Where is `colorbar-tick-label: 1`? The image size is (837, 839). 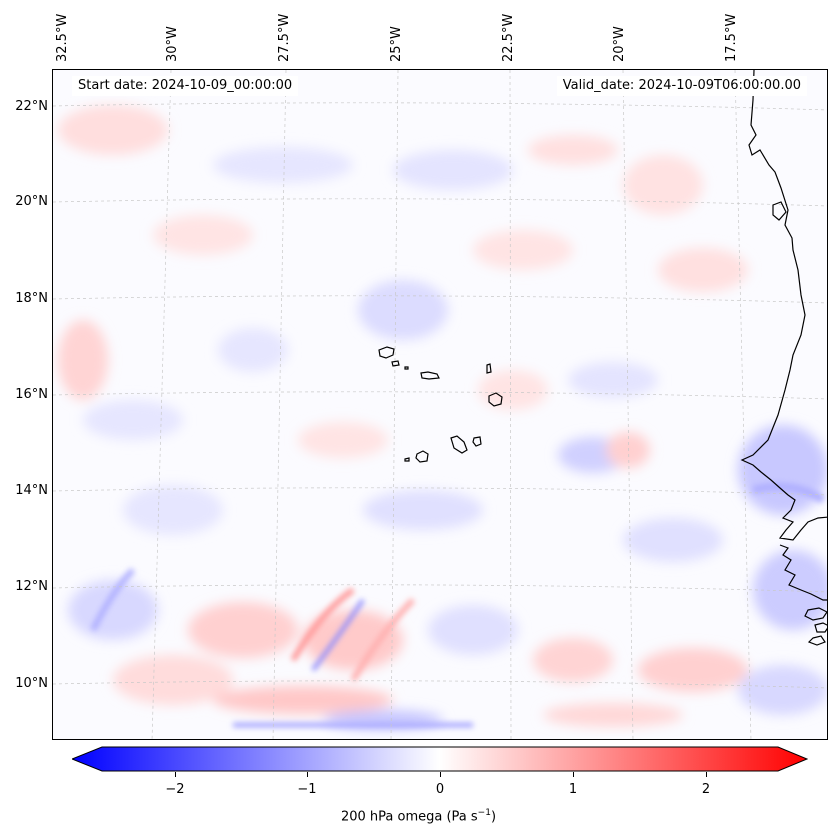 colorbar-tick-label: 1 is located at coordinates (573, 789).